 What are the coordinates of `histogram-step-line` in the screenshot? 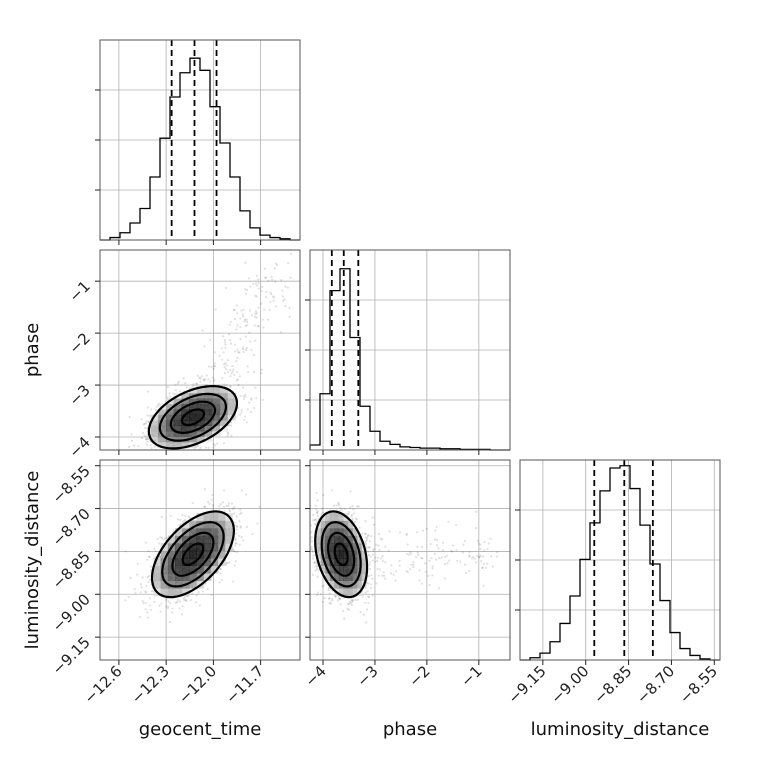 It's located at (620, 563).